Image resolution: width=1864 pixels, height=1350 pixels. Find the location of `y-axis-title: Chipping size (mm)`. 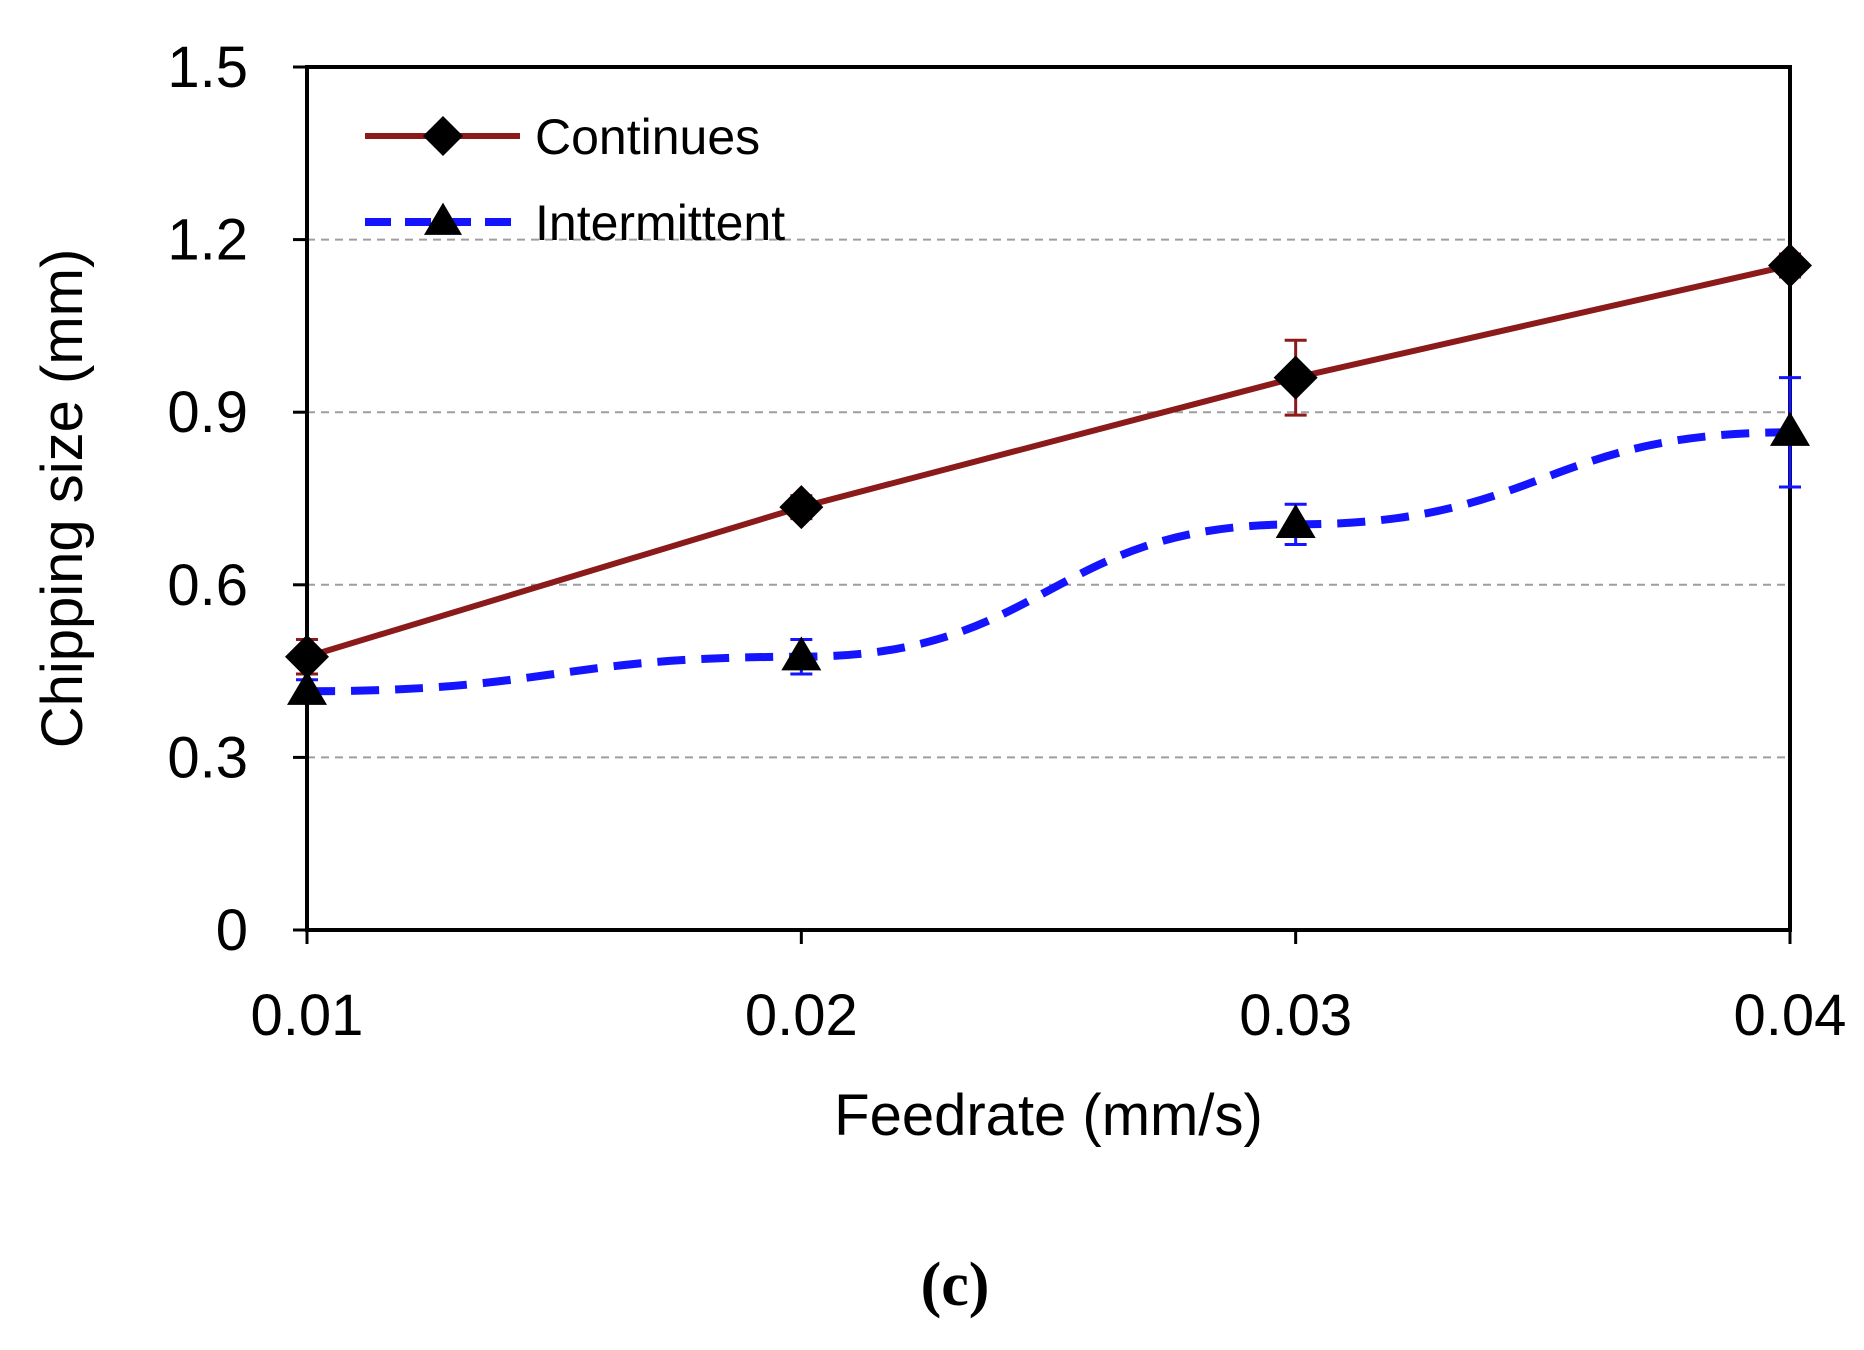

y-axis-title: Chipping size (mm) is located at coordinates (62, 499).